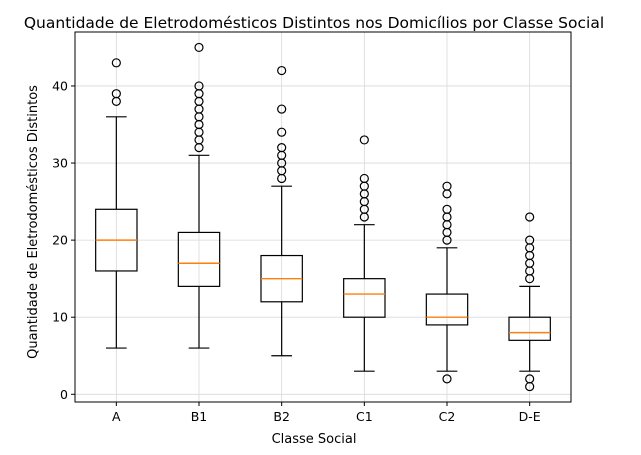 This screenshot has width=641, height=455. I want to click on x-tick-label: D-E, so click(530, 416).